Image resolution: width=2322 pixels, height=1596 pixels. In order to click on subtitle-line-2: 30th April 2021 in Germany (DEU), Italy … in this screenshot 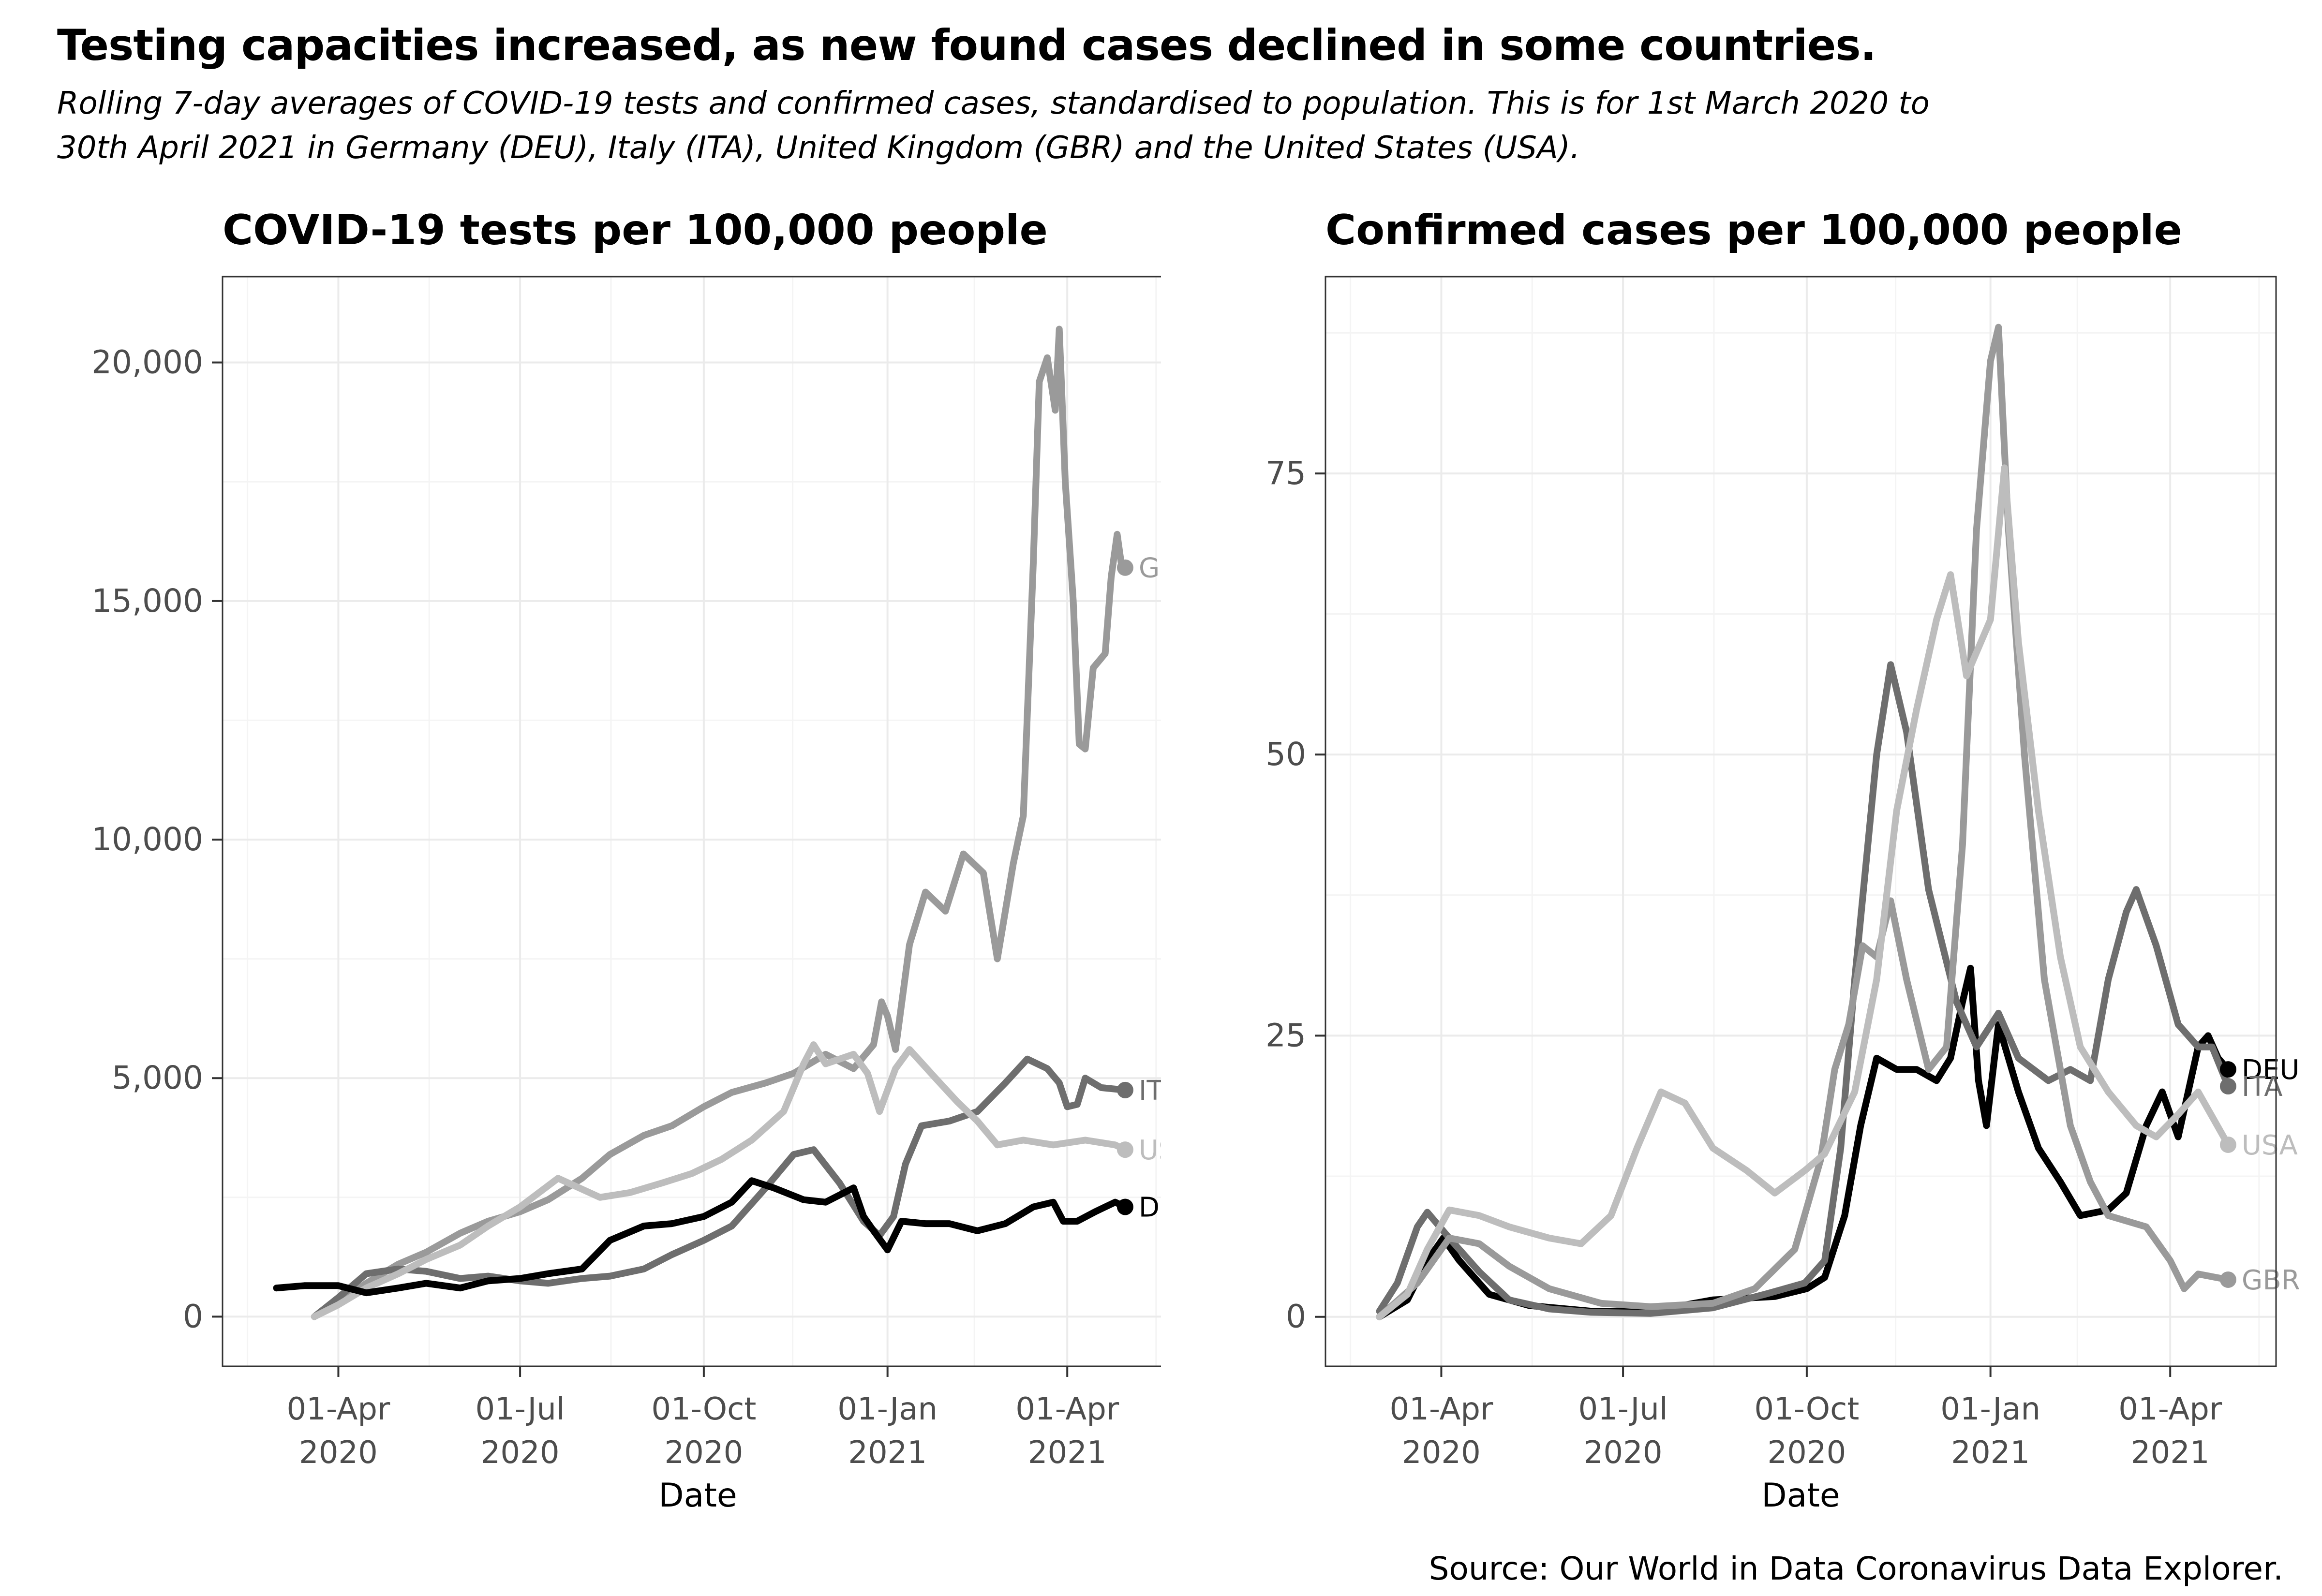, I will do `click(818, 148)`.